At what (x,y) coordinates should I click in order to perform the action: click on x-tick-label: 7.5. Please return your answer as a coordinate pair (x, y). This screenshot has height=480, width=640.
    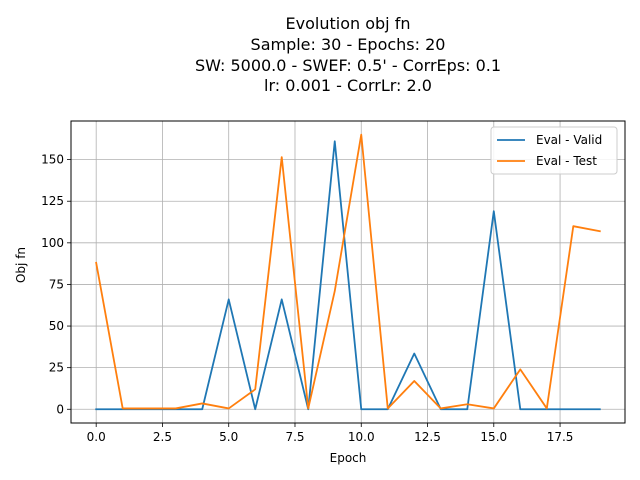
    Looking at the image, I should click on (294, 437).